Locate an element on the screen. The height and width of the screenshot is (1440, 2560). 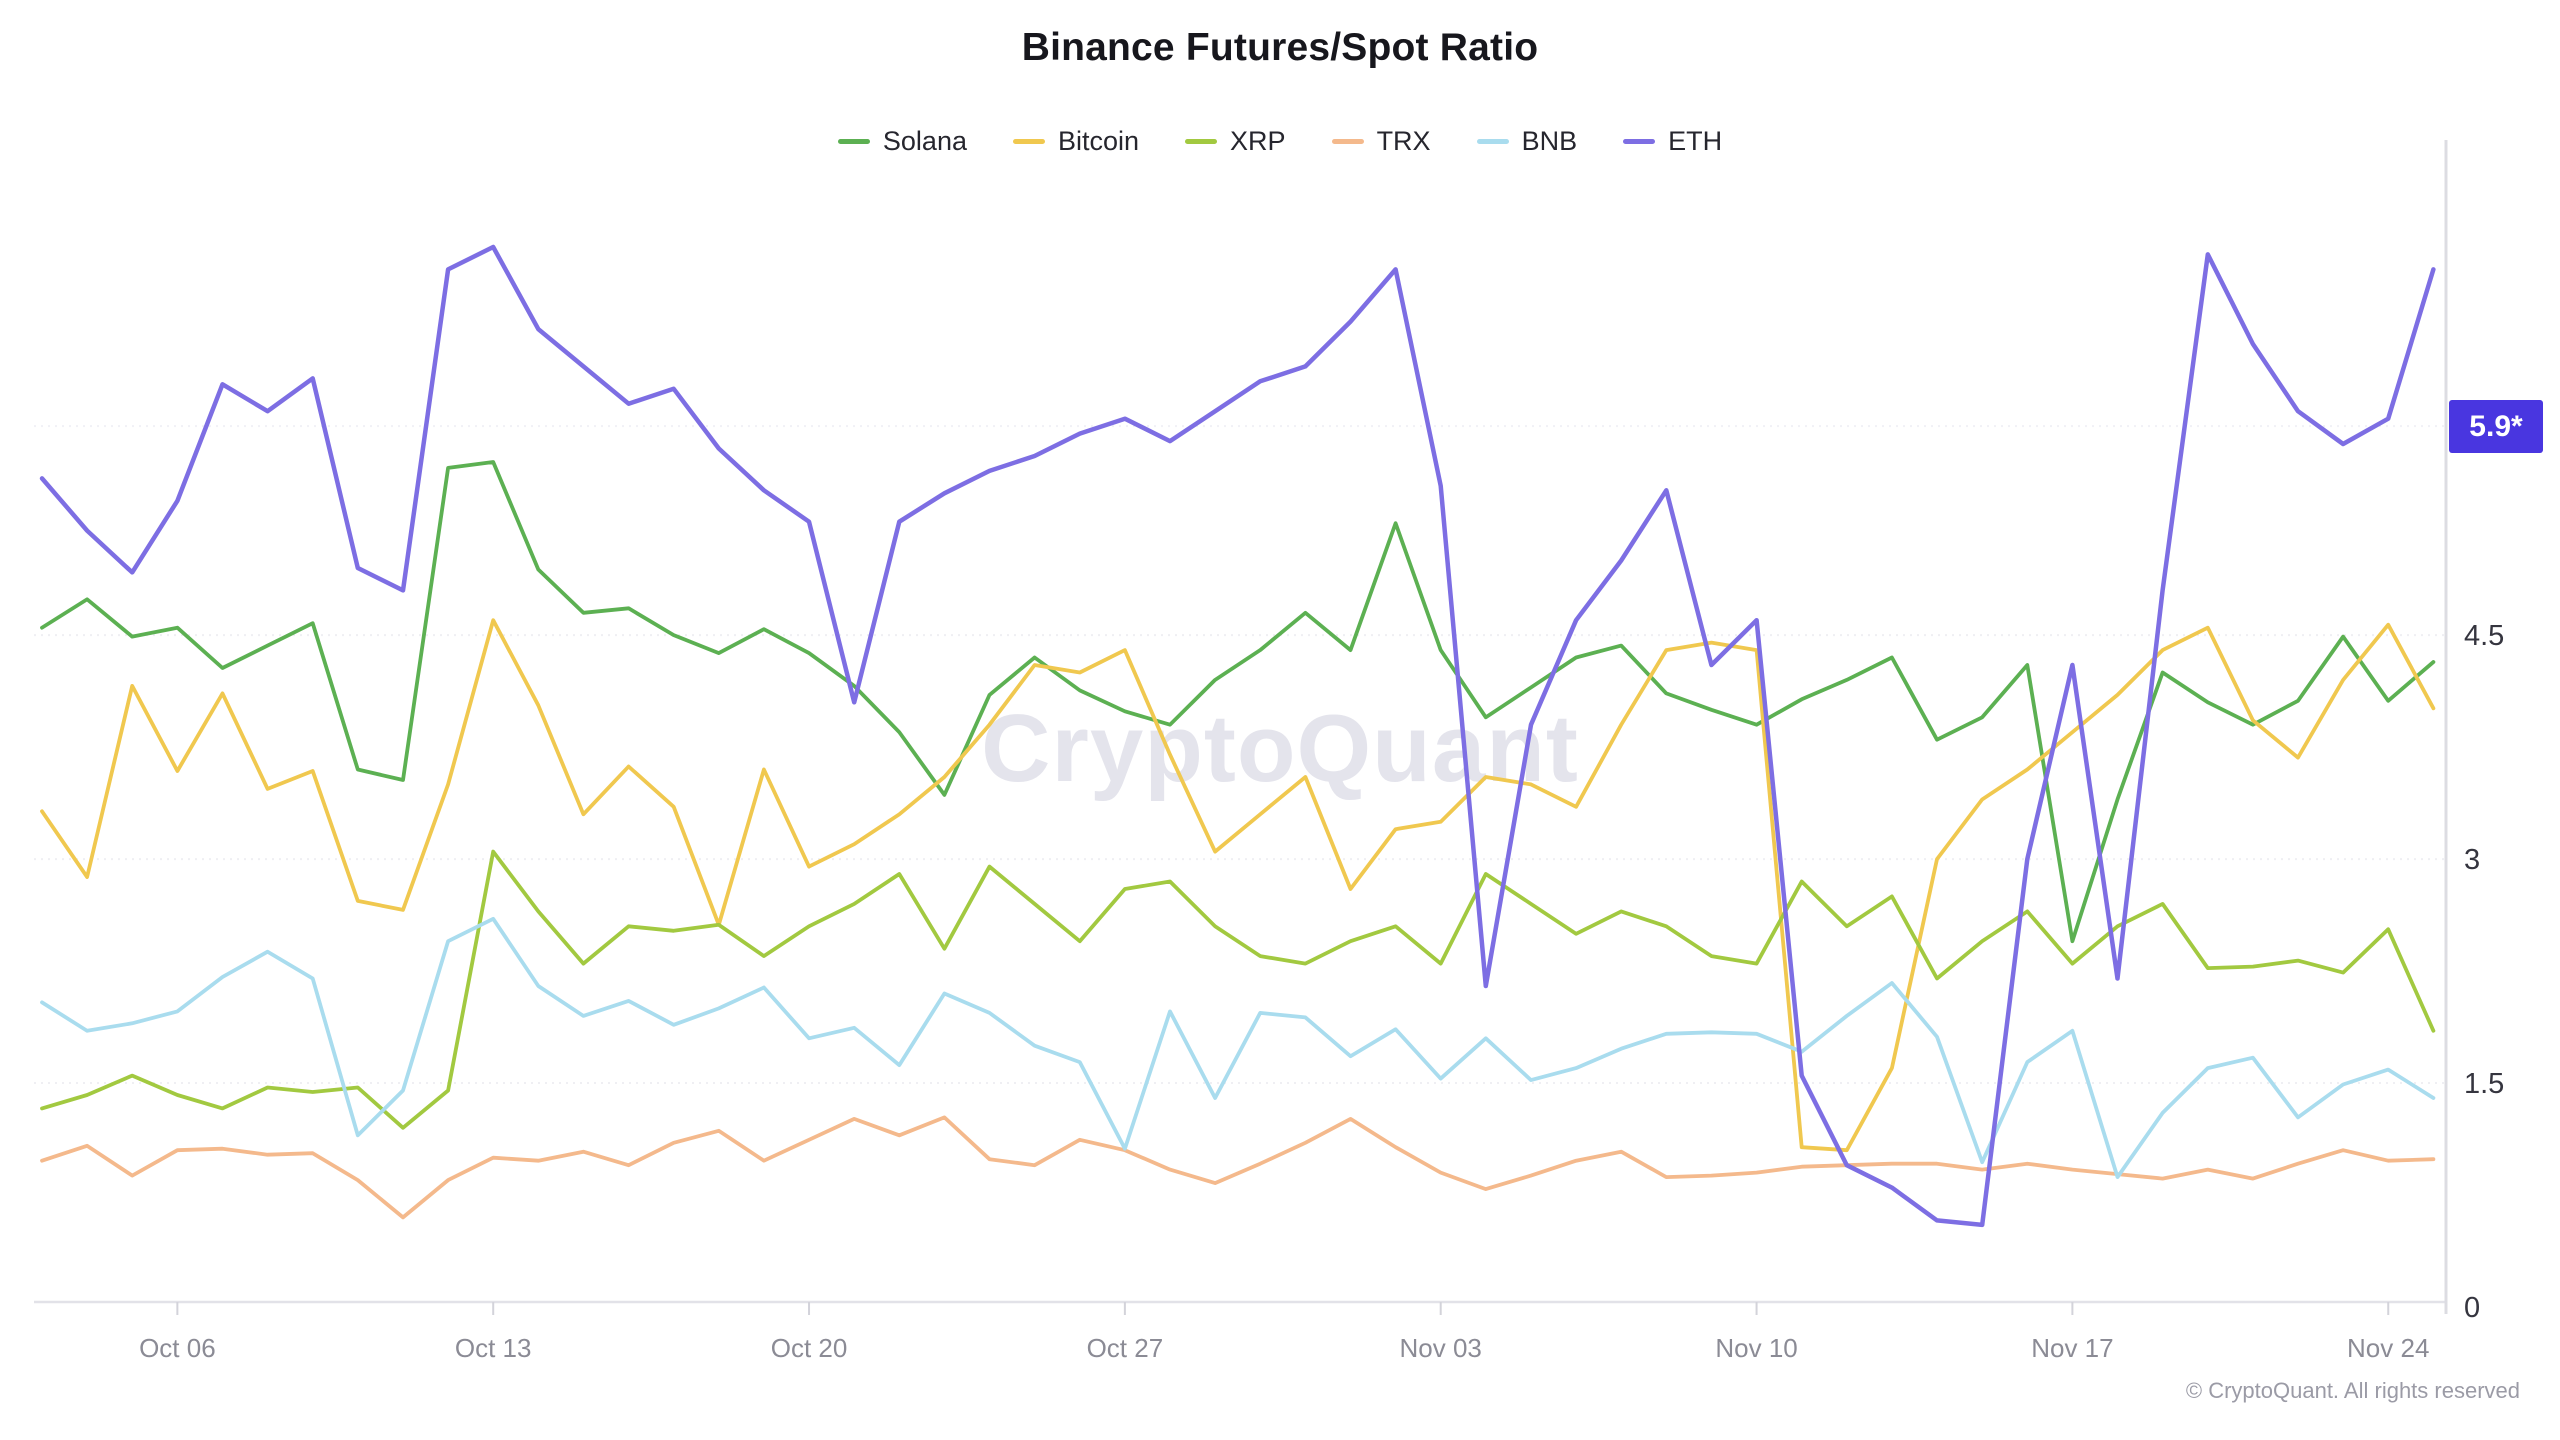
legend: Solana Bitcoin XRP TRX BNB ETH is located at coordinates (1280, 141).